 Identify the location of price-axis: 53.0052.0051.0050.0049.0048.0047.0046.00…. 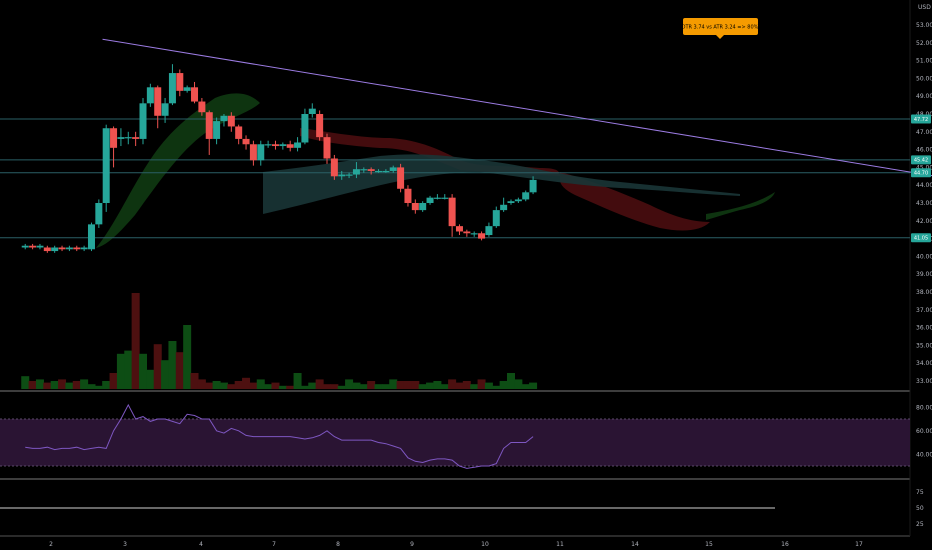
(924, 203).